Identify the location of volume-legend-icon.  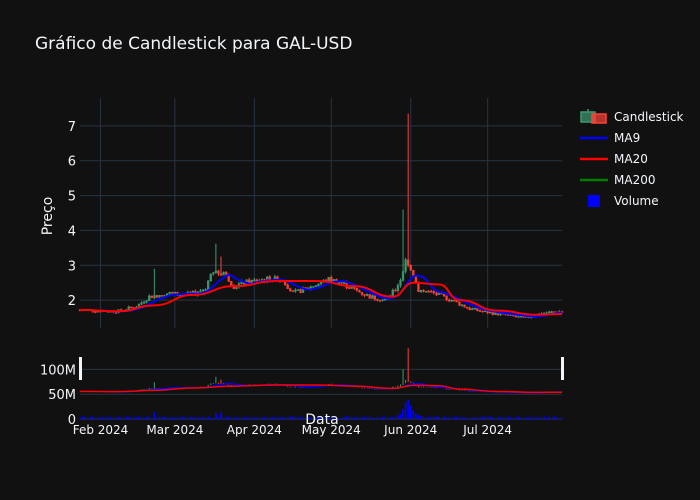
(594, 200).